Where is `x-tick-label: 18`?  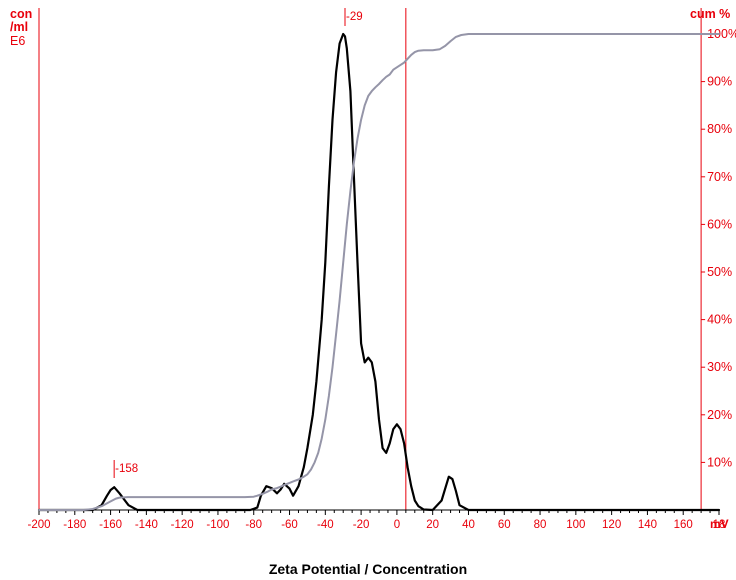 x-tick-label: 18 is located at coordinates (719, 525).